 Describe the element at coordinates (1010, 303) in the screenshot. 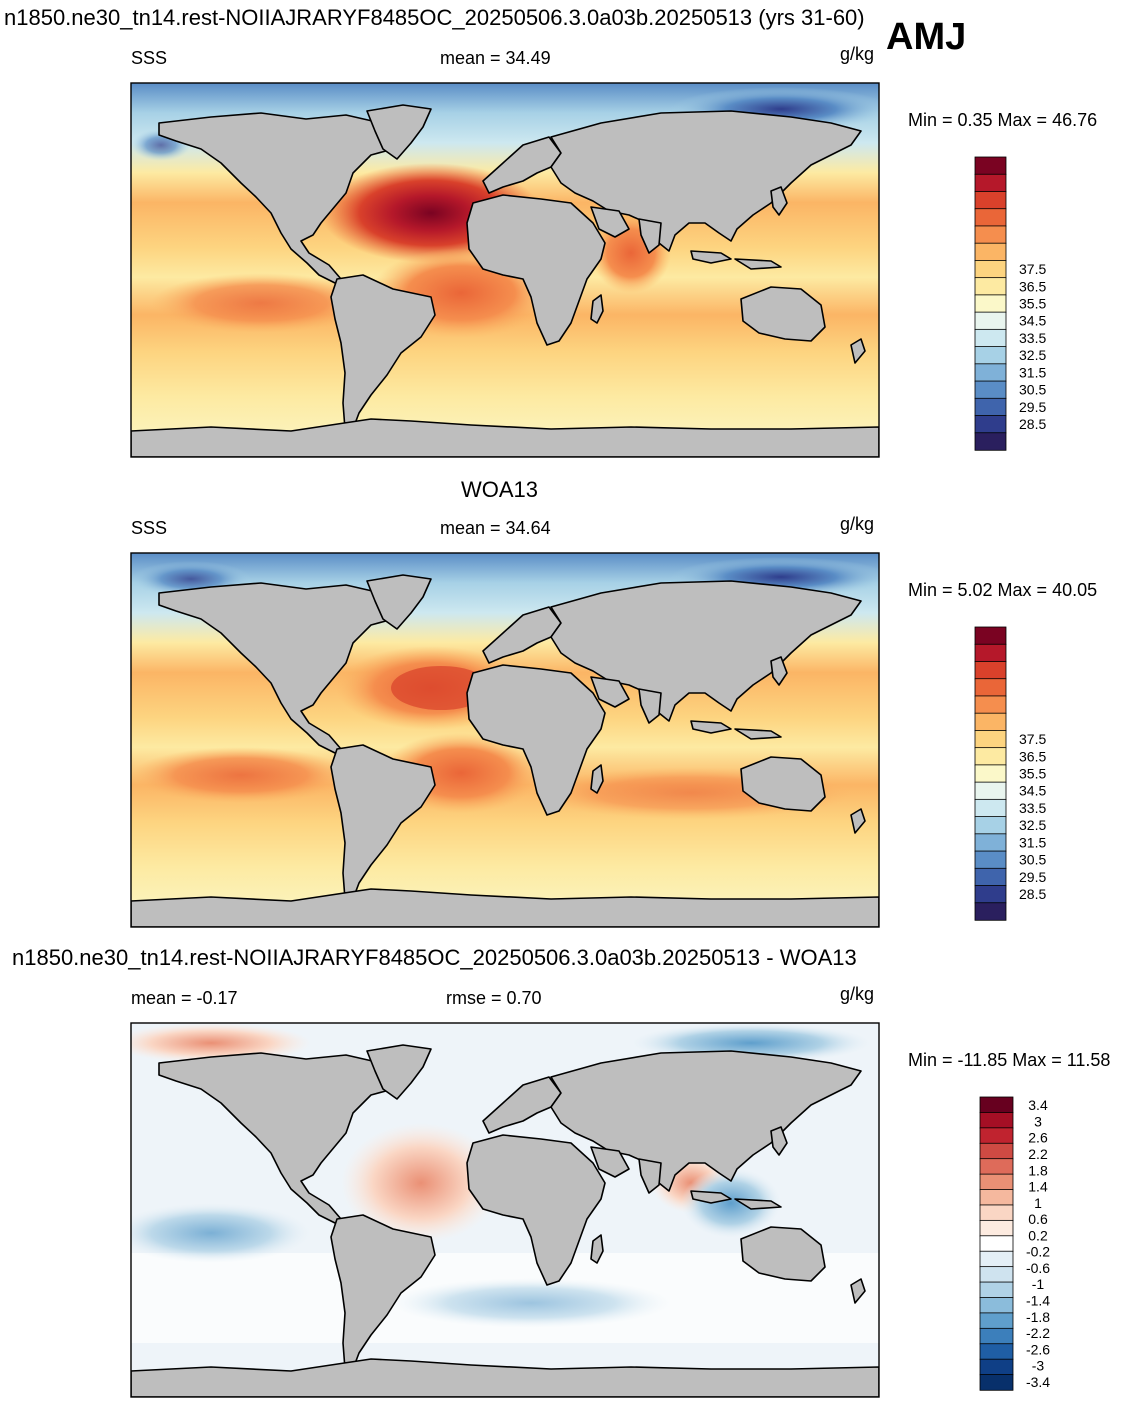

I see `panel1-colorbar: 28.529.530.5 31.532.533.534.535.5 36.537.5` at that location.